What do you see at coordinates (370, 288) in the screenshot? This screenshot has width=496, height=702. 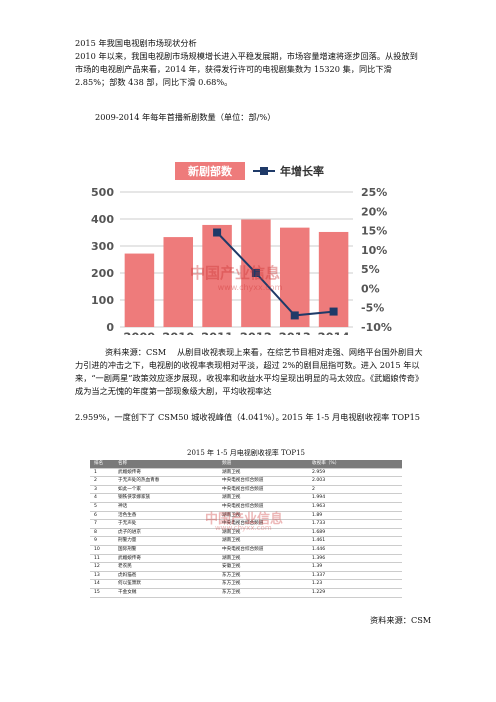 I see `y2-tick-label: 0%` at bounding box center [370, 288].